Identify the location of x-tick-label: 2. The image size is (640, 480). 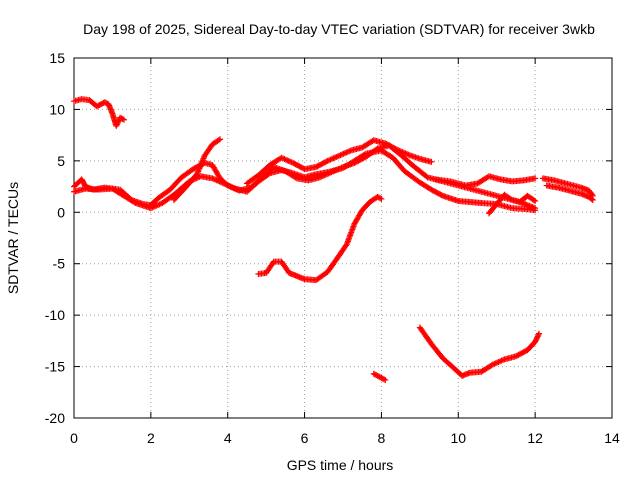
(151, 438).